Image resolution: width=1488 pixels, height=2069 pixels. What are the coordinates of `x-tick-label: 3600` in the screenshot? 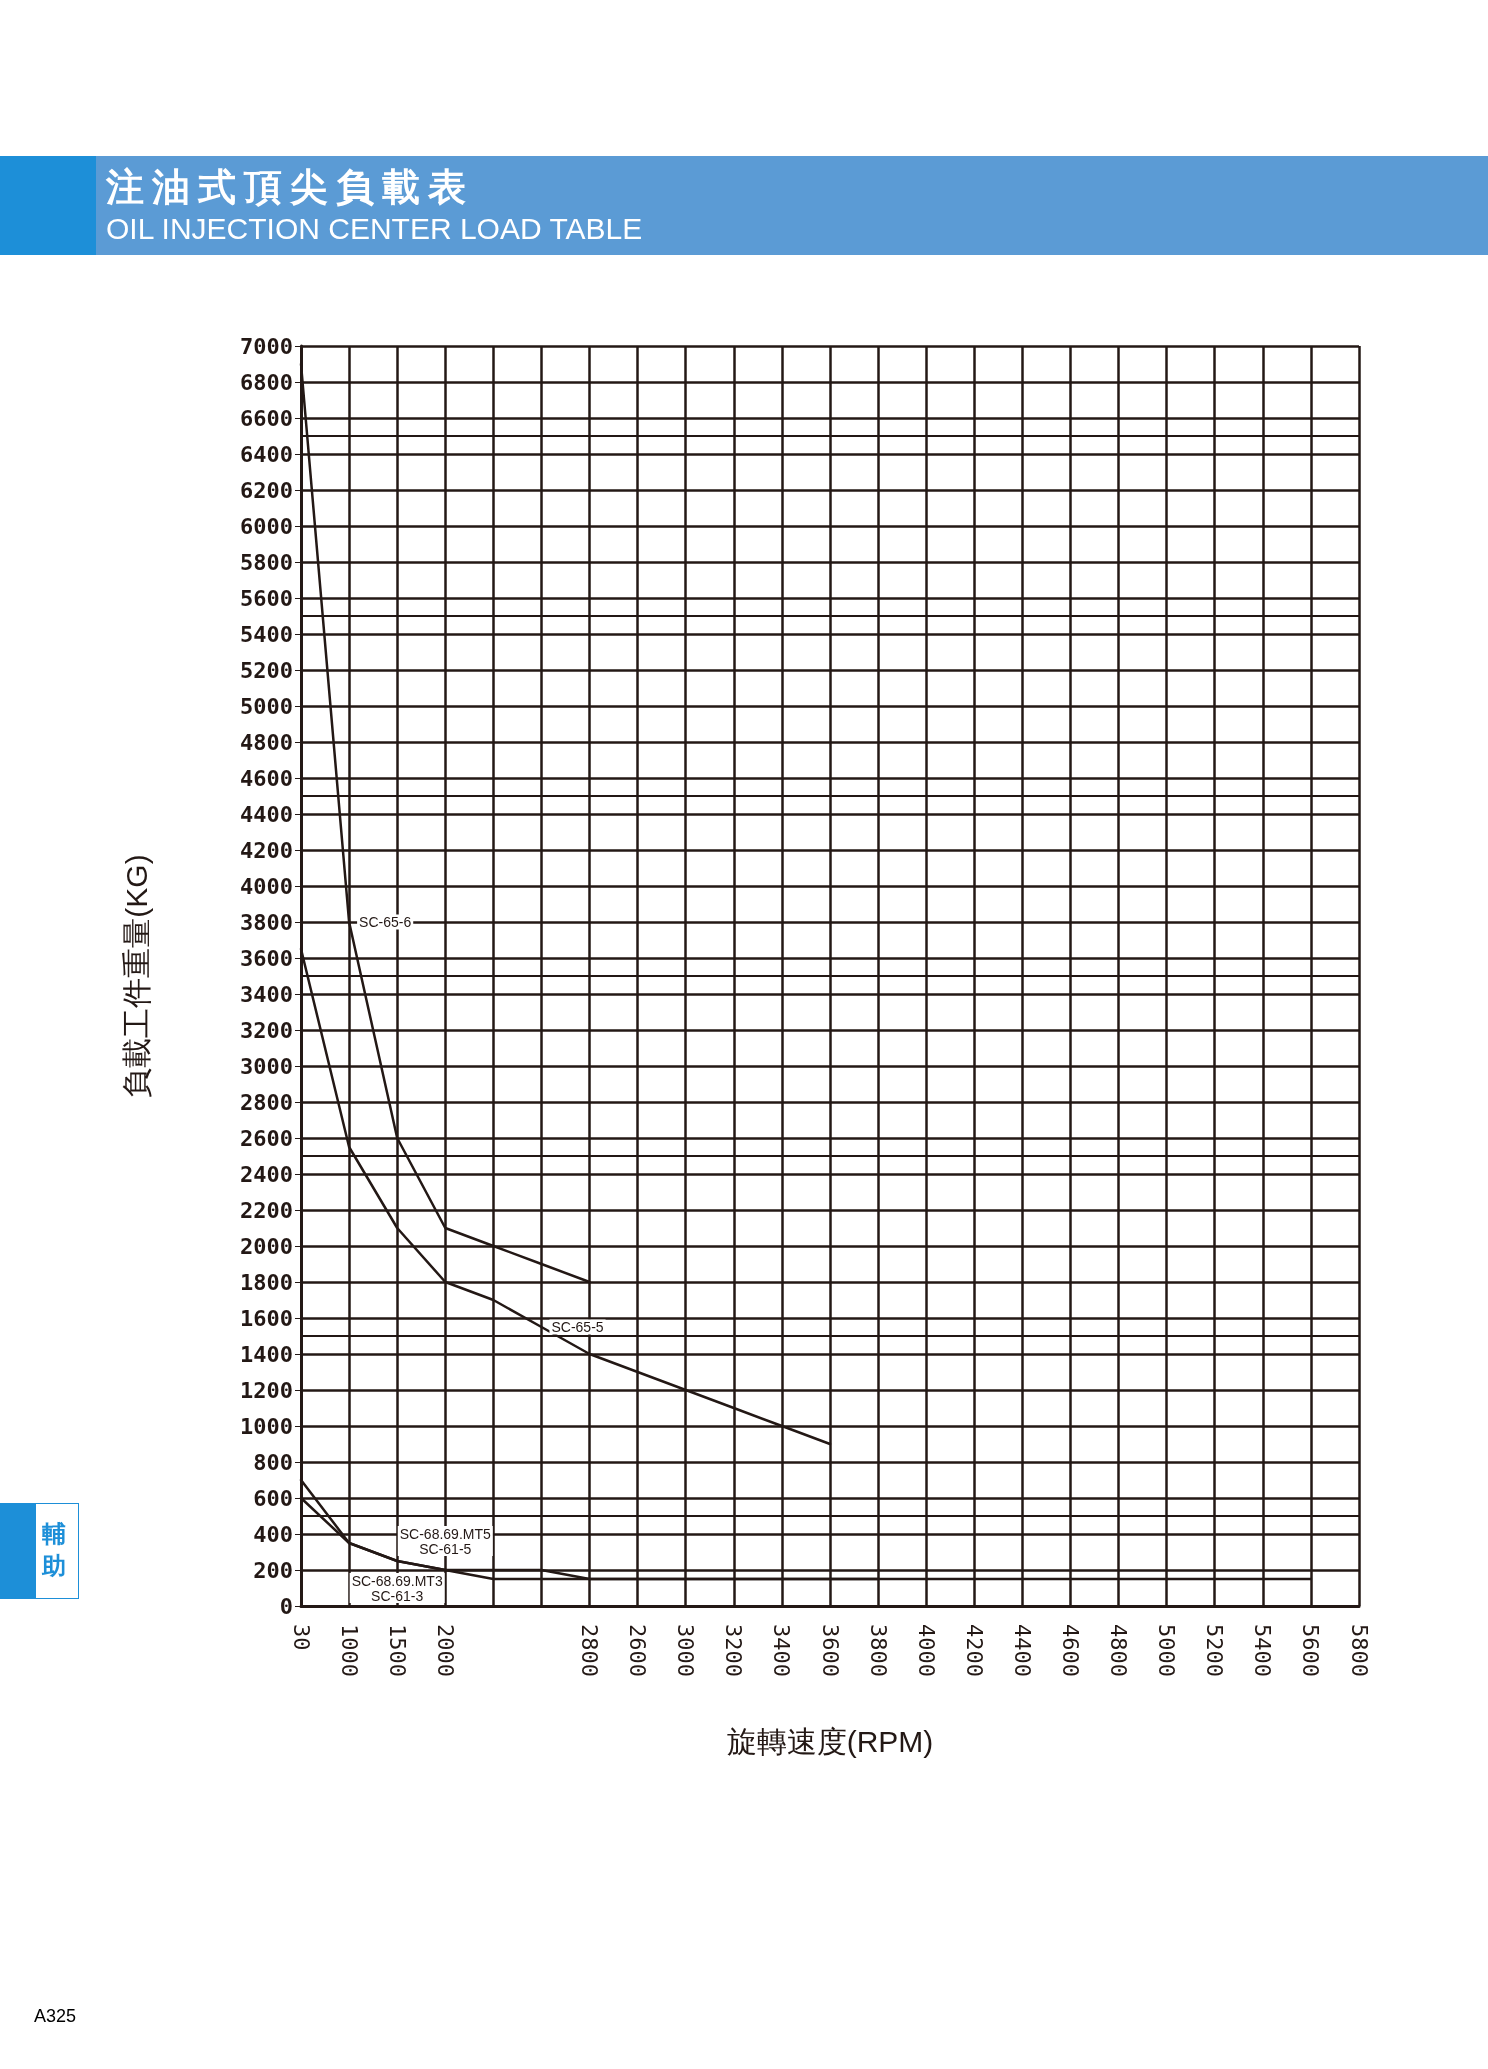 It's located at (830, 1650).